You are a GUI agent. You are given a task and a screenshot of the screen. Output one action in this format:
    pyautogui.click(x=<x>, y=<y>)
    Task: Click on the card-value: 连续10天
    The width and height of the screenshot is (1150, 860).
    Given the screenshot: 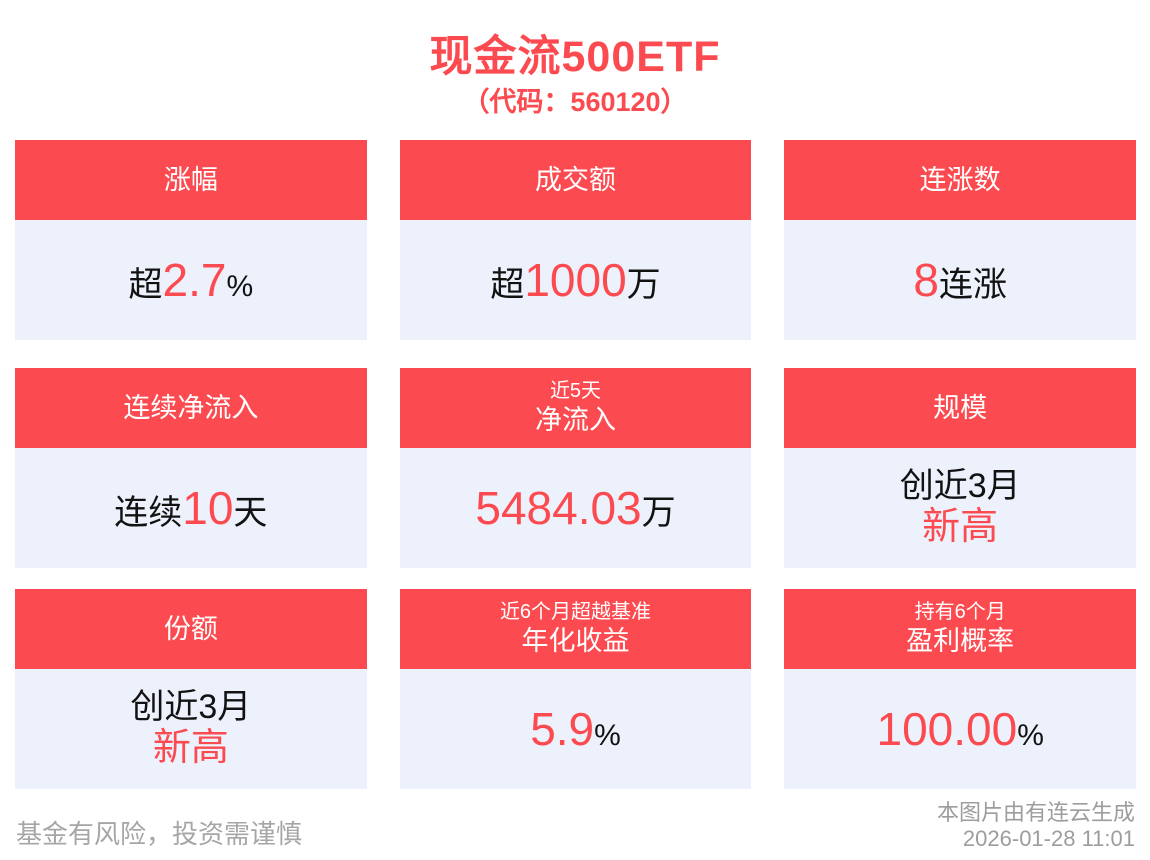 What is the action you would take?
    pyautogui.click(x=190, y=508)
    